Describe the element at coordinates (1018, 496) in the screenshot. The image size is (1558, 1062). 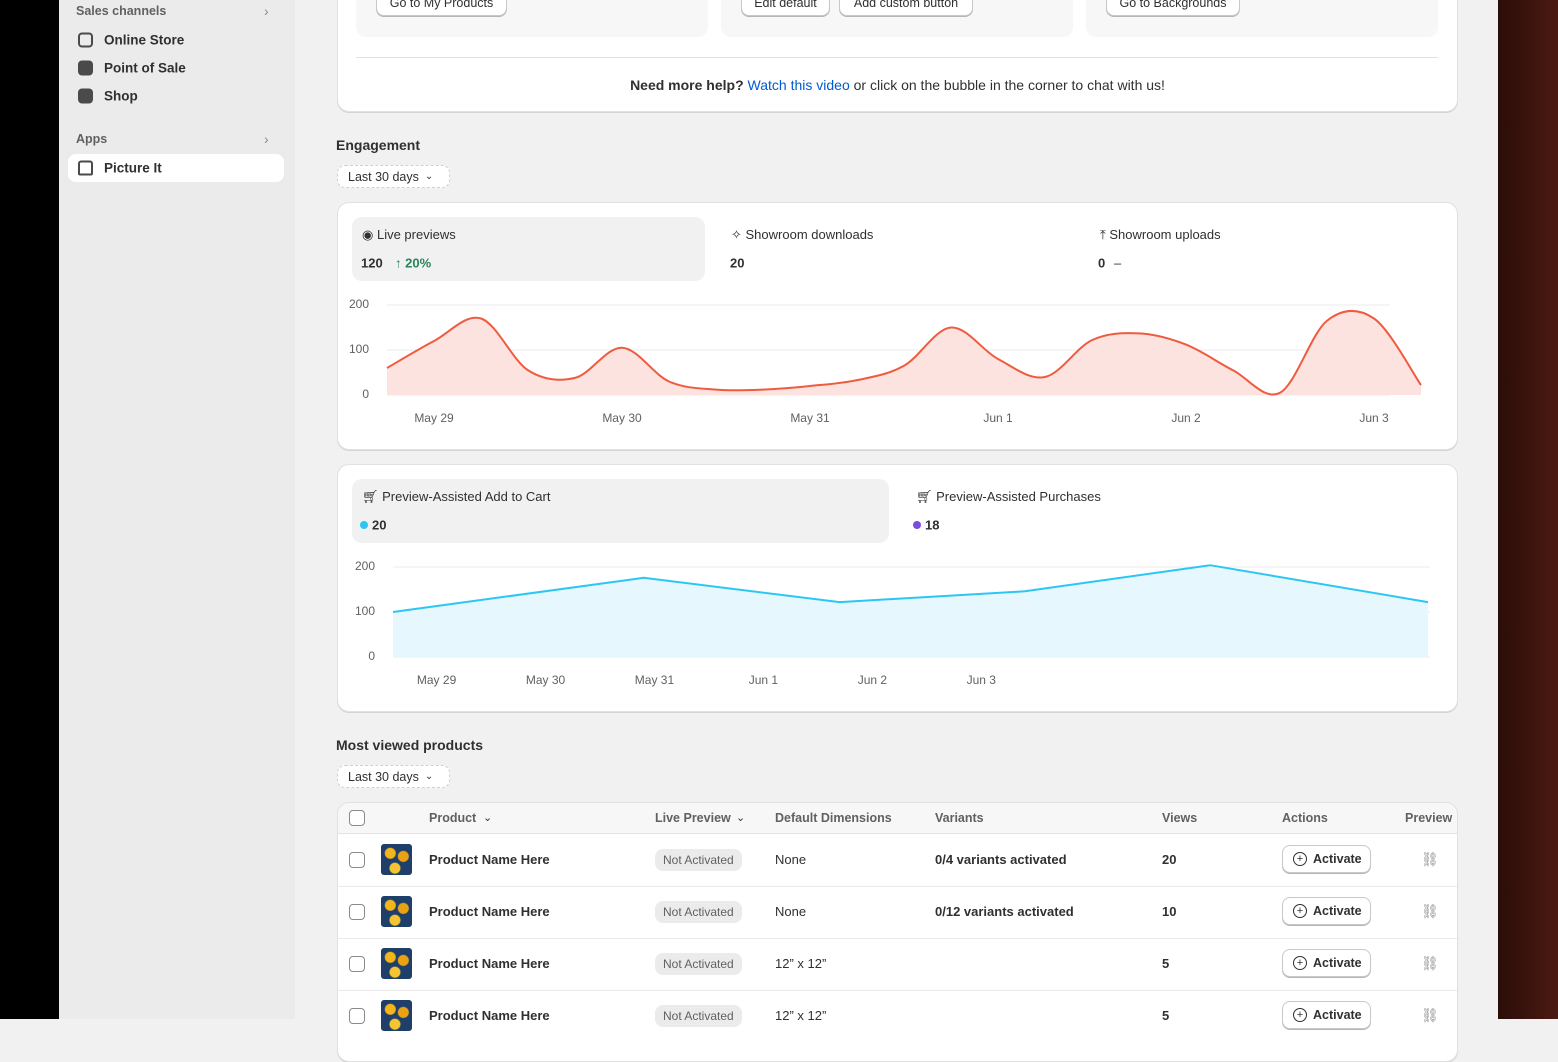
I see `metric-text: Preview-Assisted Purchases` at that location.